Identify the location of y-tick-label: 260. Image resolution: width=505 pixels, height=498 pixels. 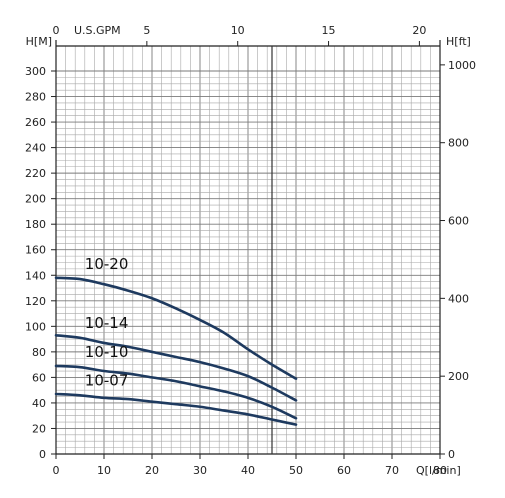
(35, 122).